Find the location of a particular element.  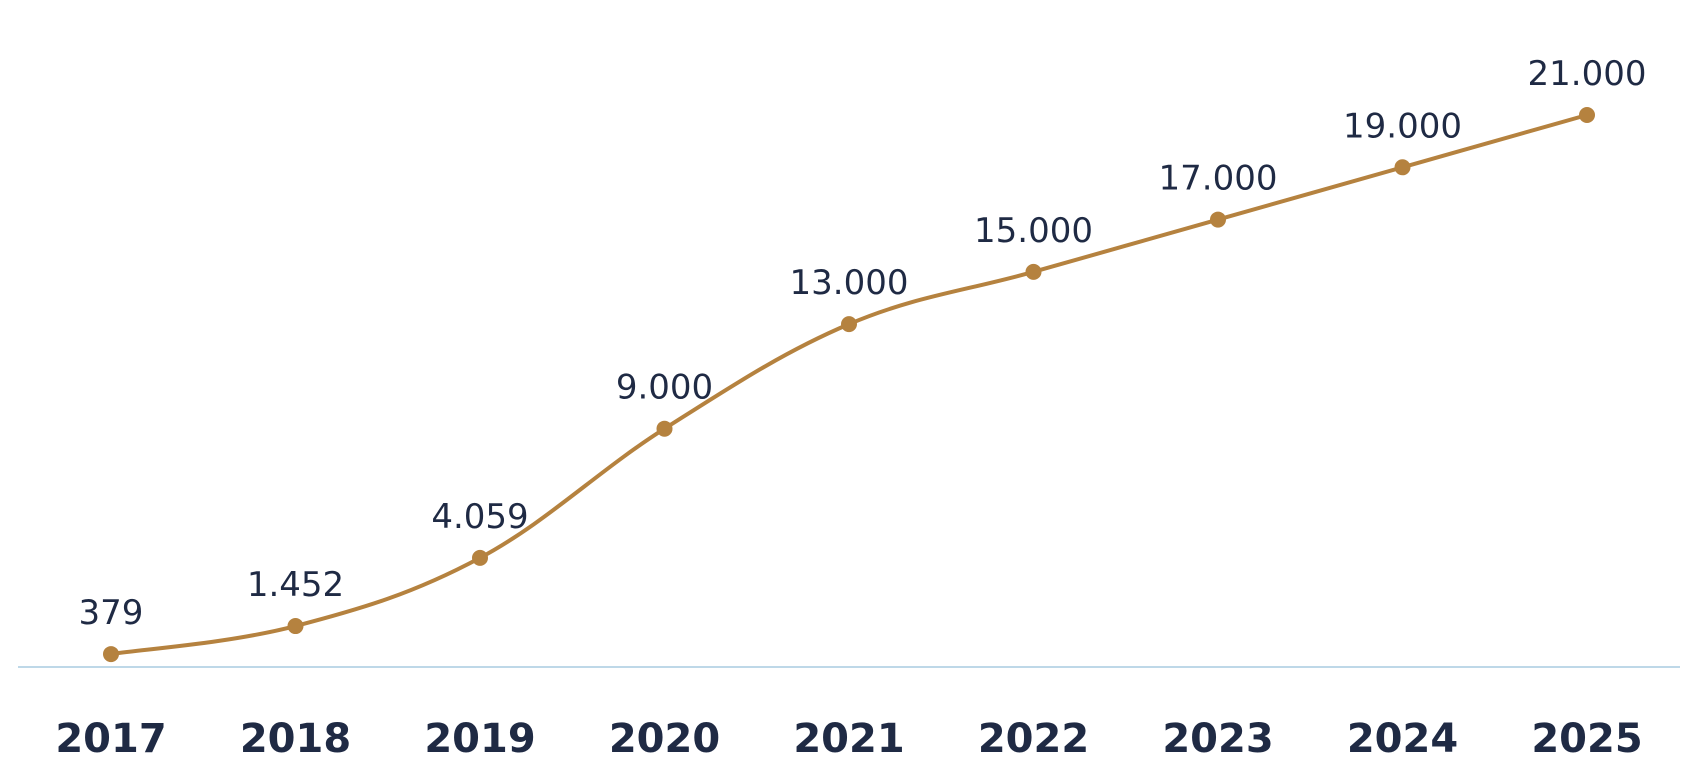

data-label-2017: 379 is located at coordinates (111, 613).